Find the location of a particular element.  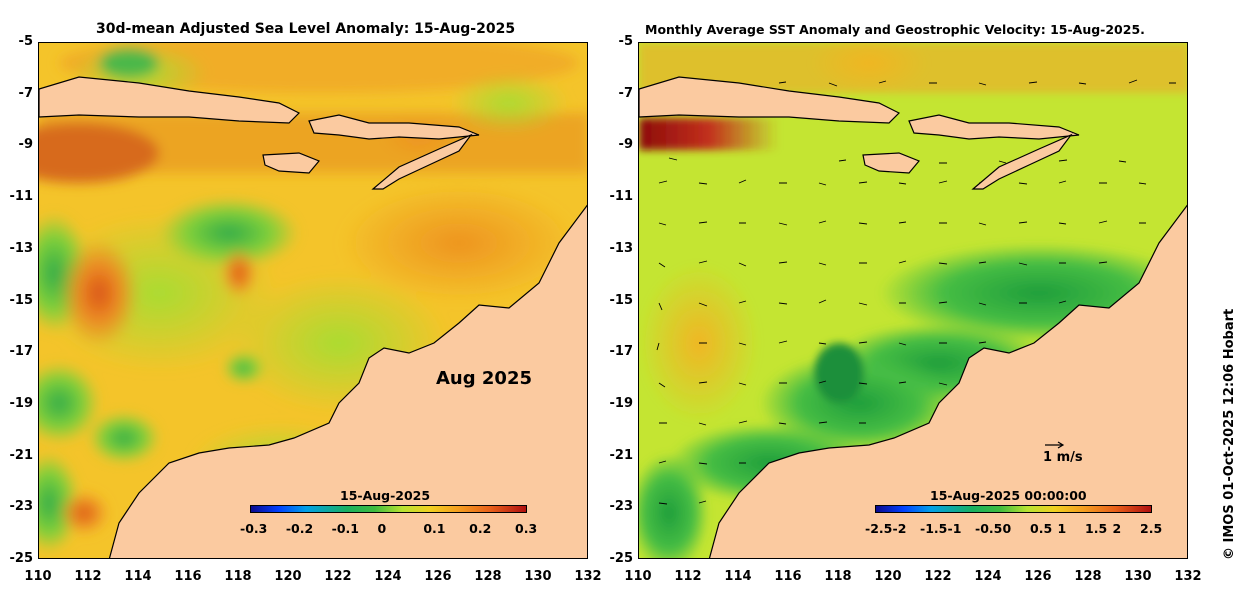

colorbar-tick-label: -1.5 is located at coordinates (934, 528).